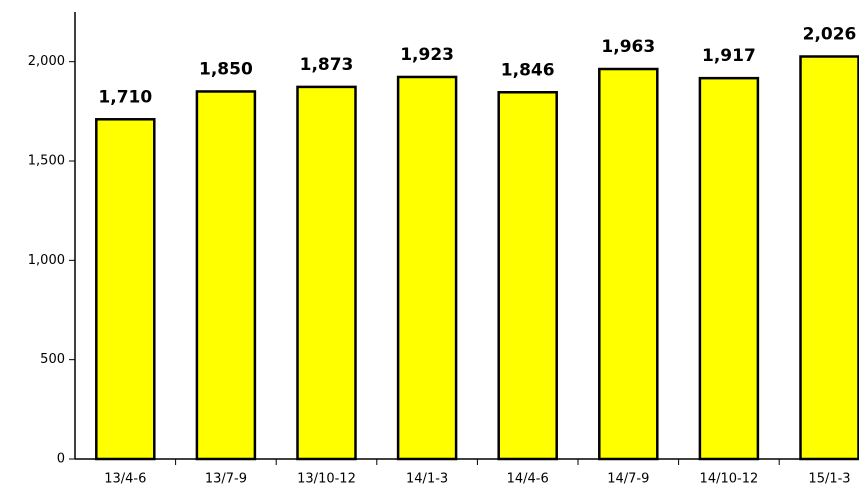 This screenshot has height=489, width=859. I want to click on data-label: 1,963, so click(628, 47).